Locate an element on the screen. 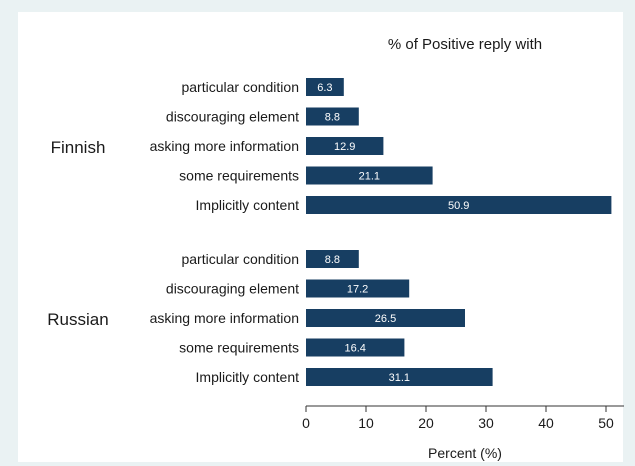 The width and height of the screenshot is (635, 466). x-tick-label: 30 is located at coordinates (486, 423).